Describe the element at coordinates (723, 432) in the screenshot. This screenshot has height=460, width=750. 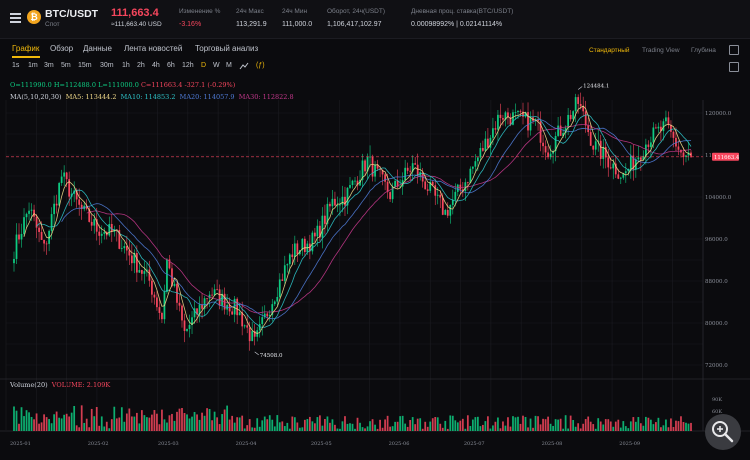
I see `zoom-button` at that location.